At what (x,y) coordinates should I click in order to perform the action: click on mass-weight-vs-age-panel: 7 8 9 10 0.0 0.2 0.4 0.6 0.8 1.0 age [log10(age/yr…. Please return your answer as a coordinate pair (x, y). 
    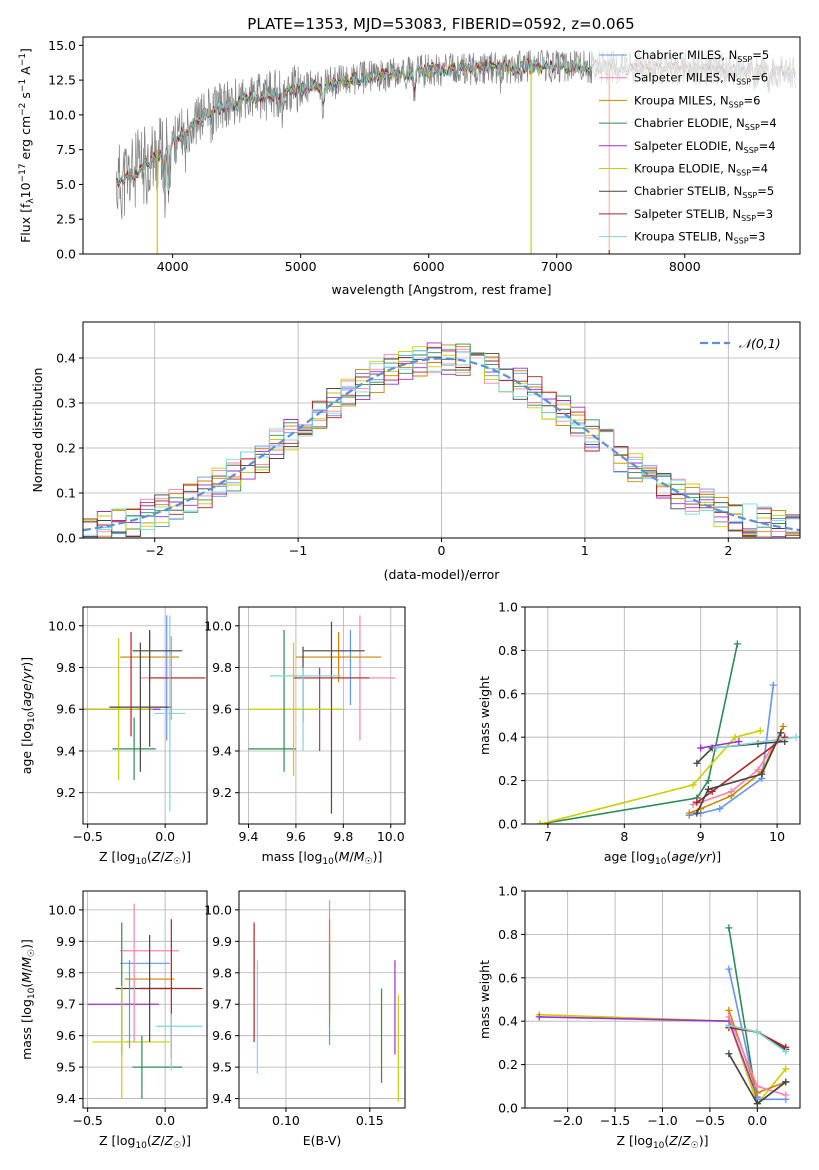
    Looking at the image, I should click on (639, 733).